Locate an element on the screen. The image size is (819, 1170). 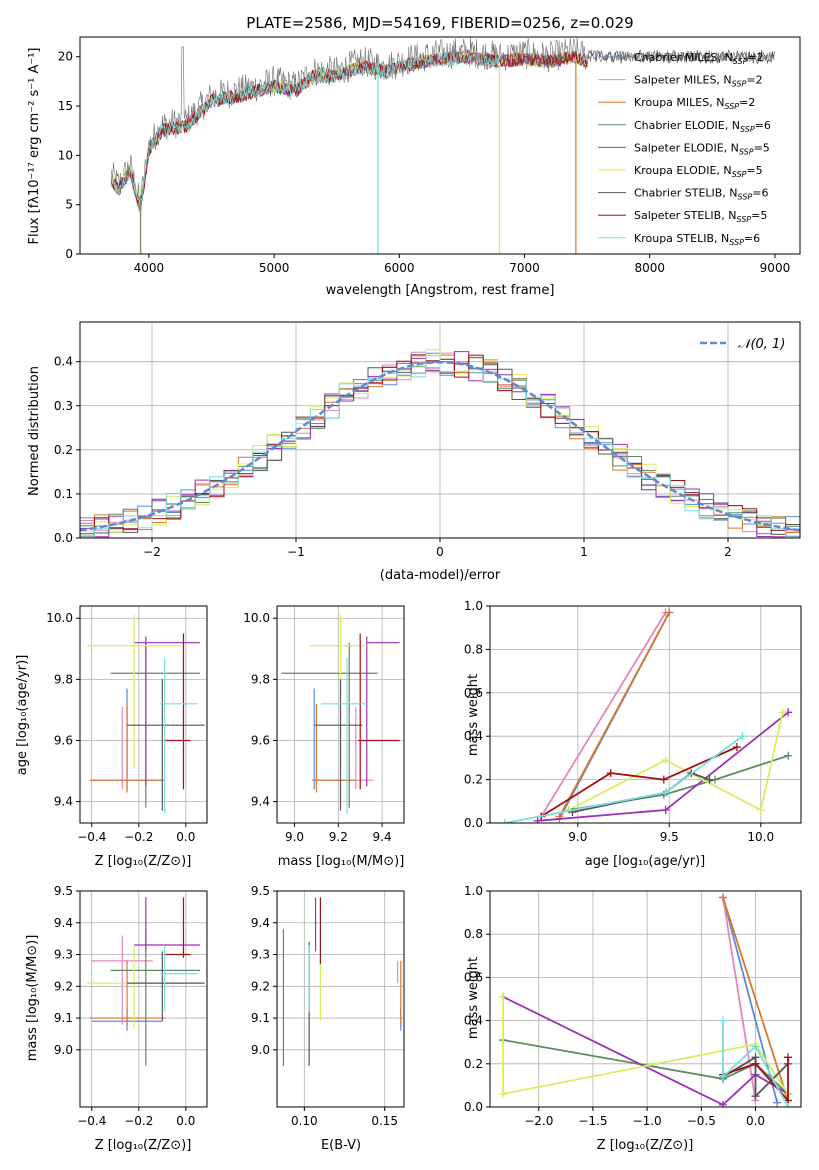
weight-vs-metallicity-panel: −2.0 −1.5 −1.0 −0.5 0.0 0.0 0.2 0.4 0.6 0.8 1.0 is located at coordinates (633, 1006).